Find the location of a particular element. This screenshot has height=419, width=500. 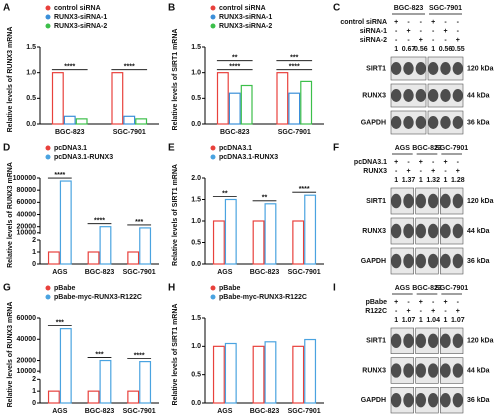

ratio-label: 0.67 is located at coordinates (409, 49).